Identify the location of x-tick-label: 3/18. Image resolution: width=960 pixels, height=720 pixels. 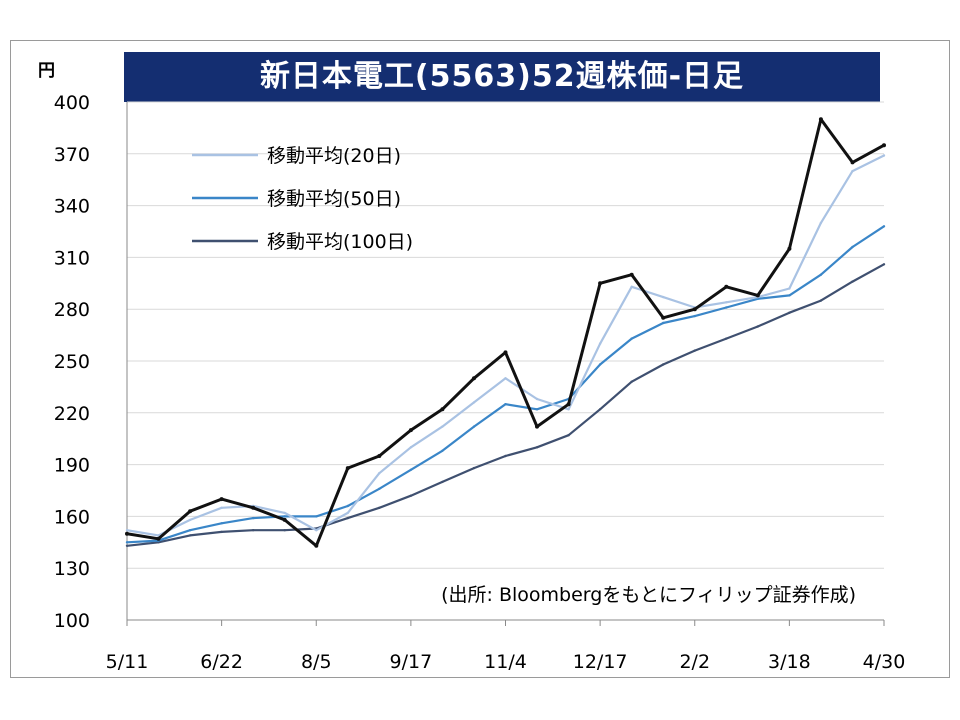
(789, 662).